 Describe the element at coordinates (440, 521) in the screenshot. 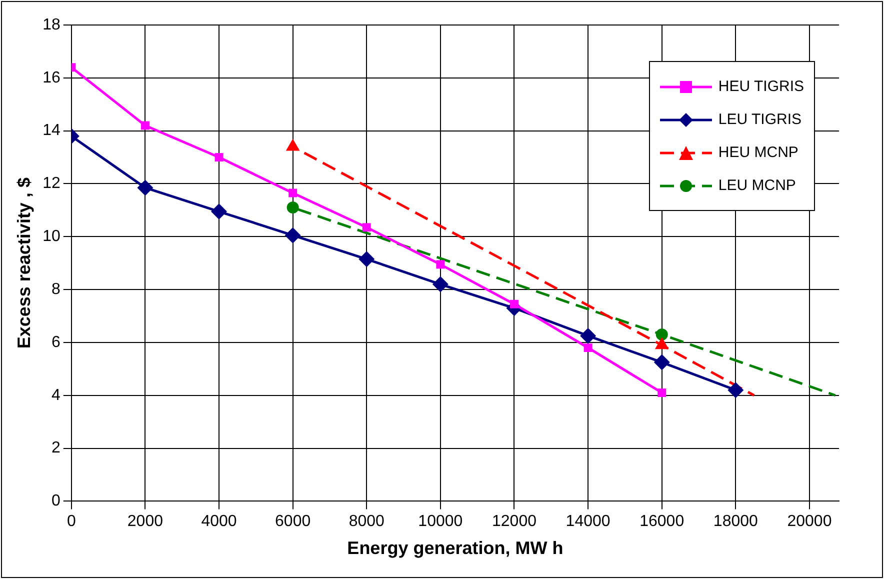

I see `x-tick-label: 10000` at that location.